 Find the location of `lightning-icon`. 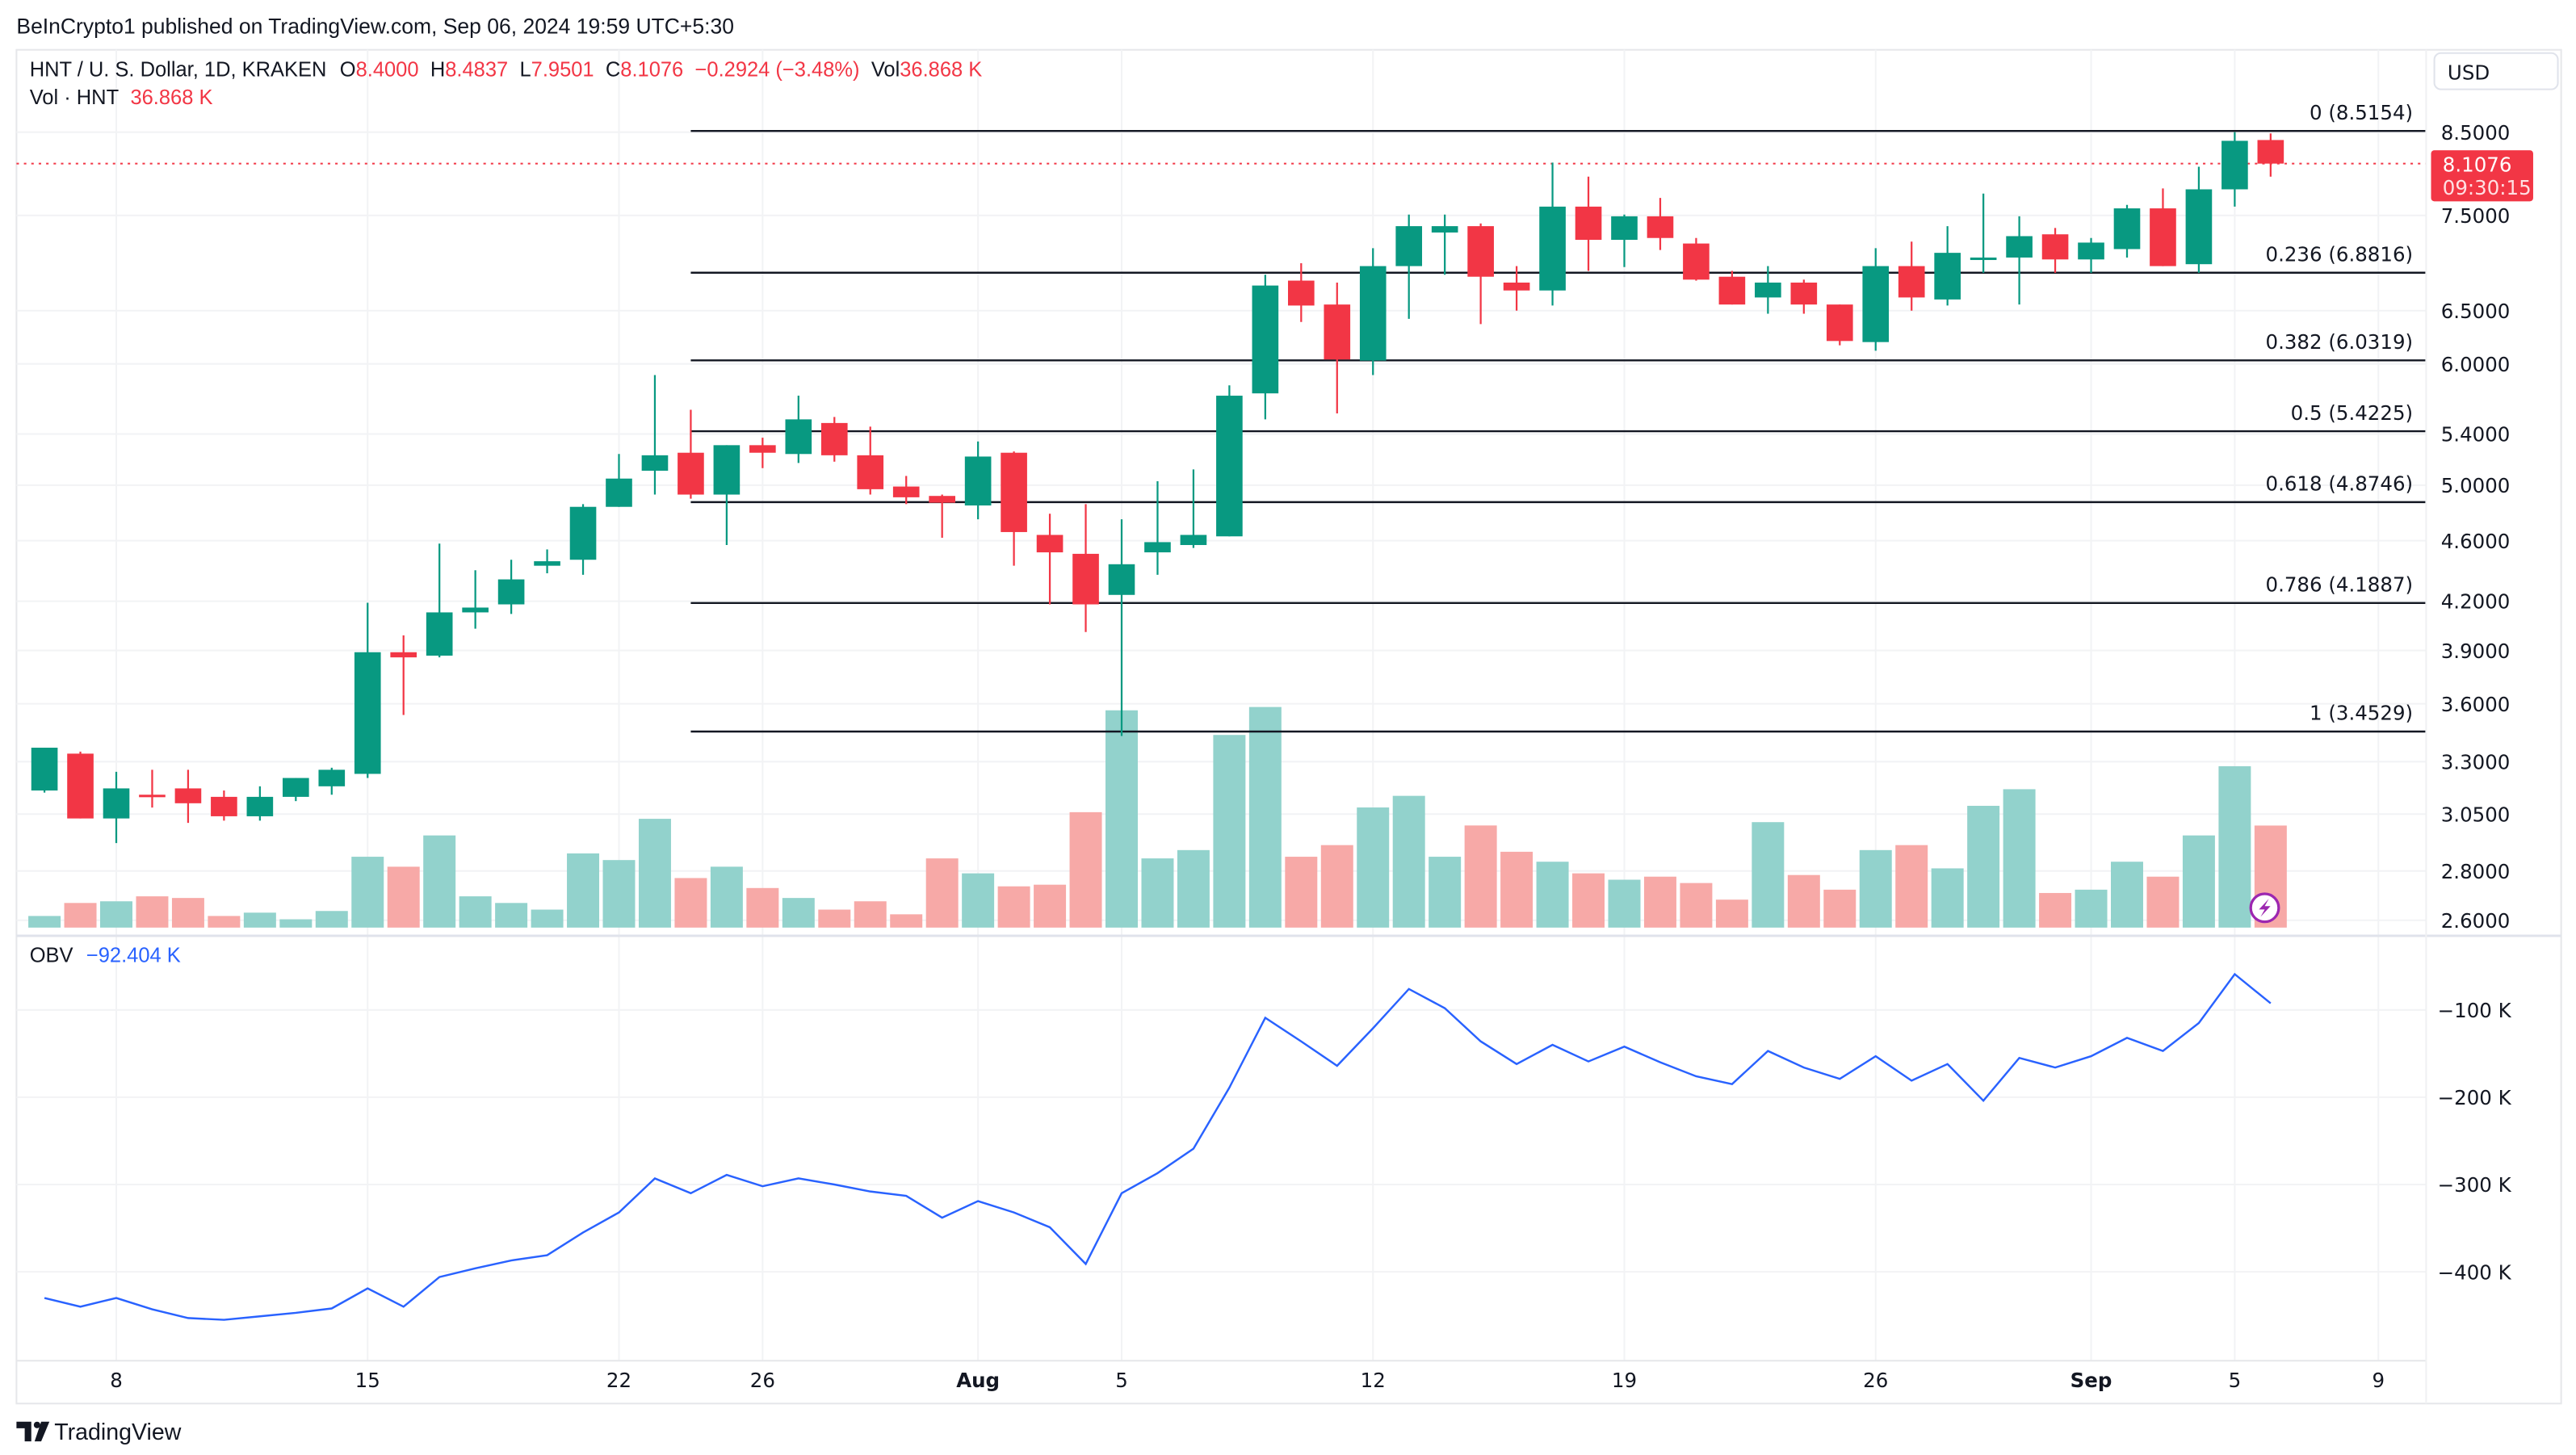

lightning-icon is located at coordinates (2264, 908).